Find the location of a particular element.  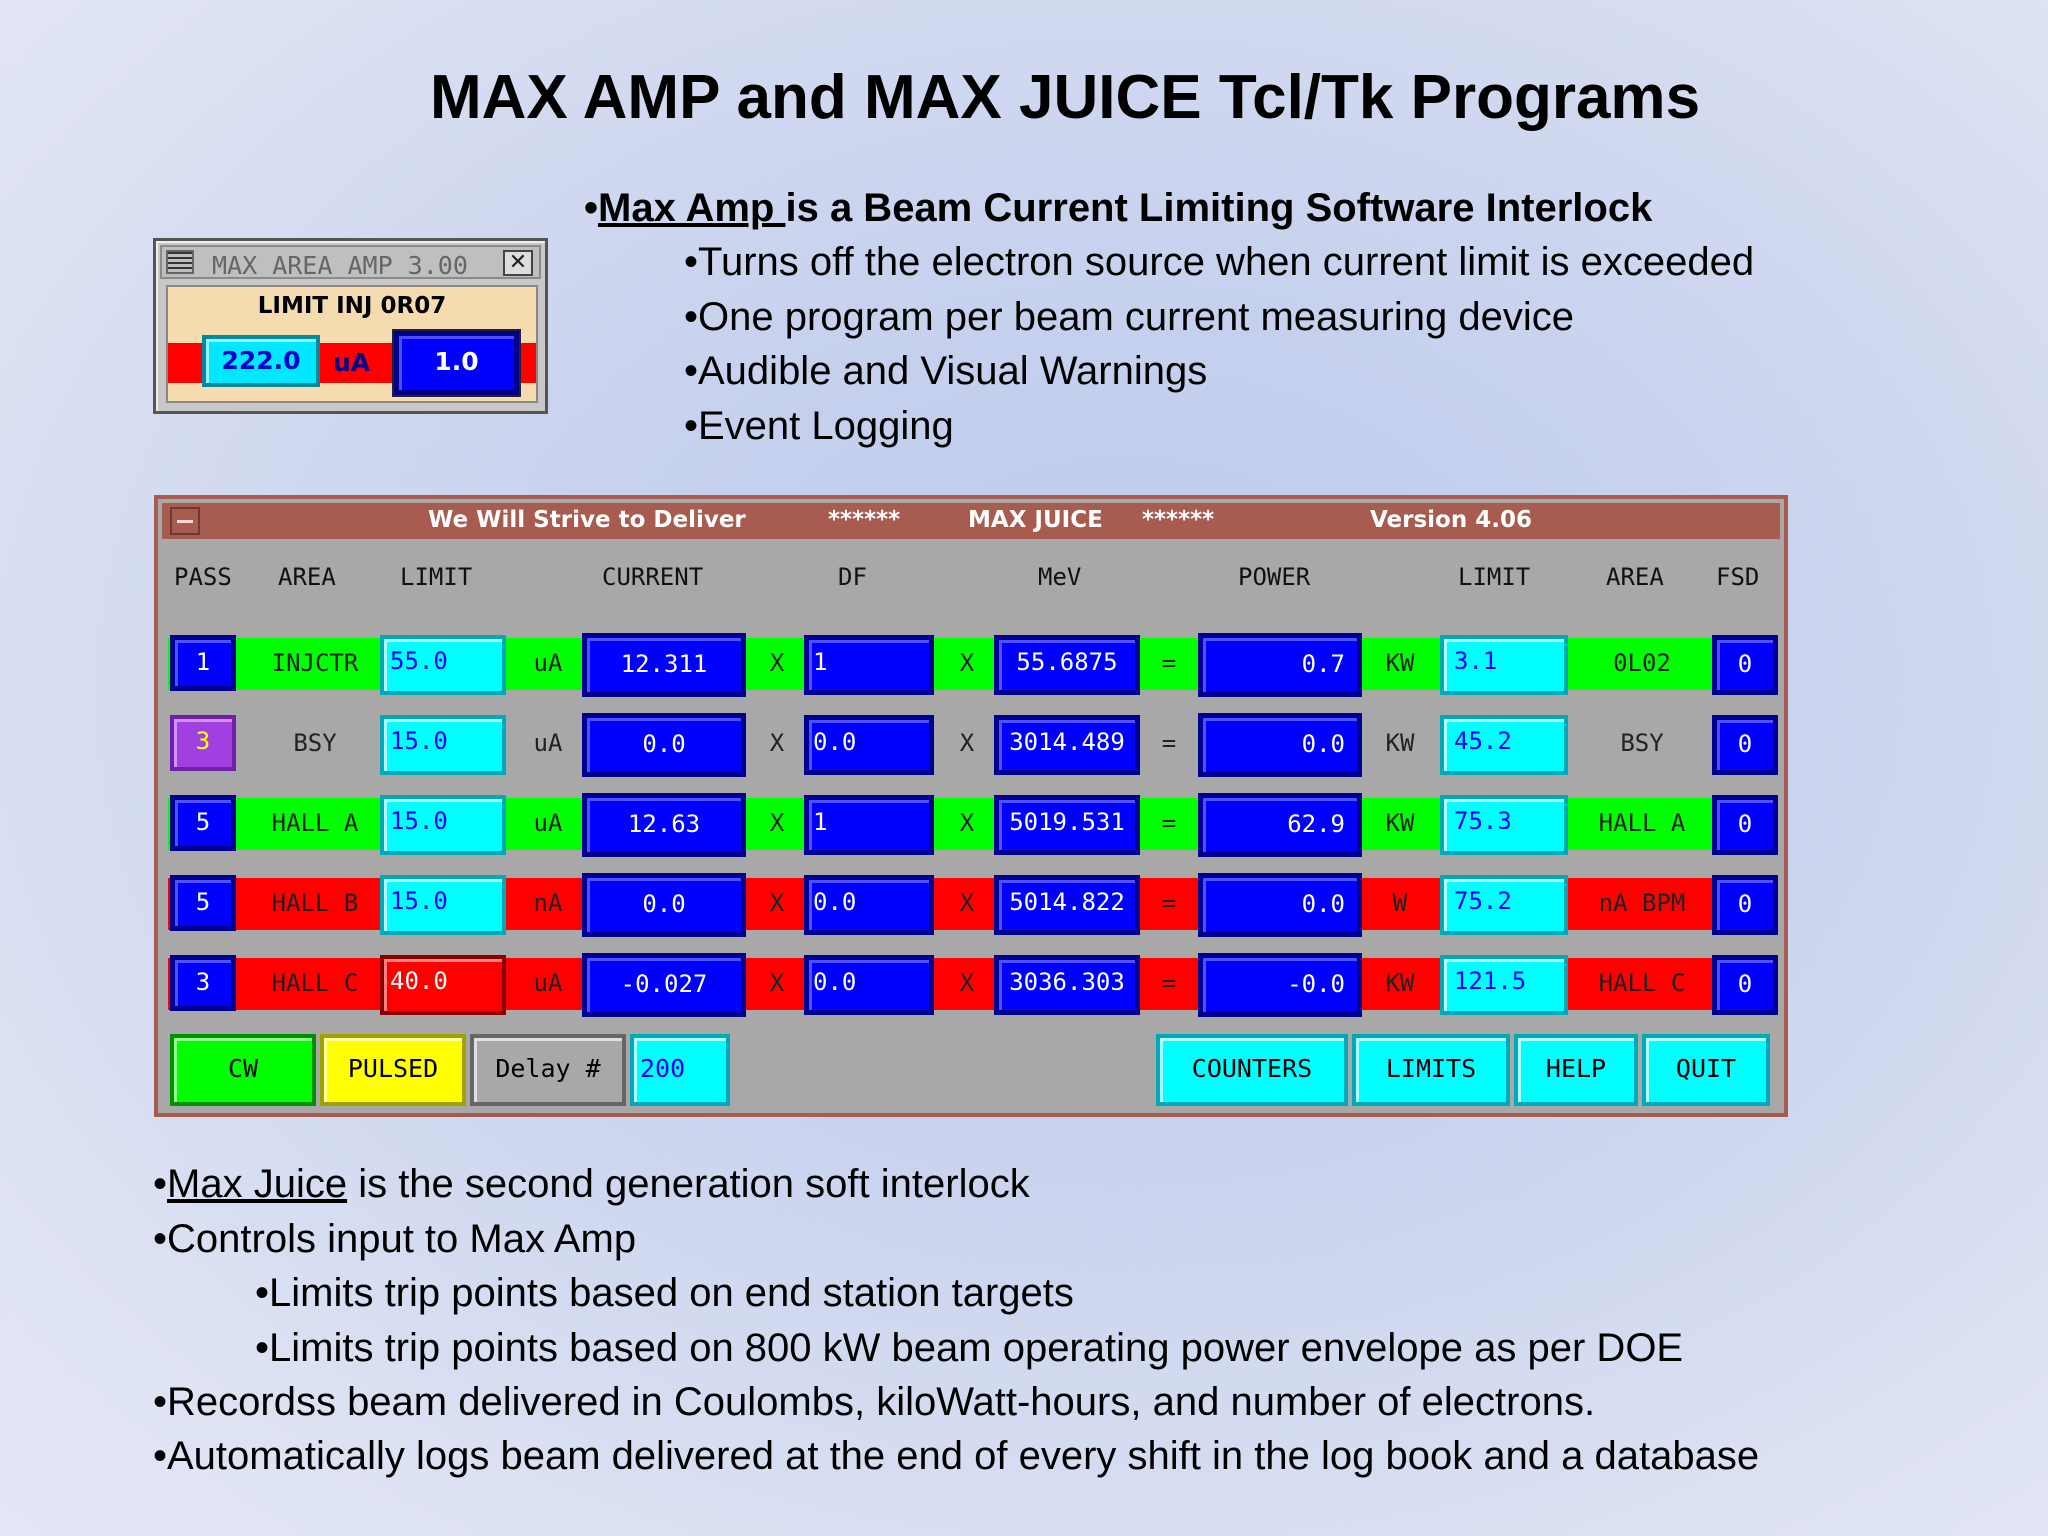

power-limit-field: 75.2 is located at coordinates (1504, 905).